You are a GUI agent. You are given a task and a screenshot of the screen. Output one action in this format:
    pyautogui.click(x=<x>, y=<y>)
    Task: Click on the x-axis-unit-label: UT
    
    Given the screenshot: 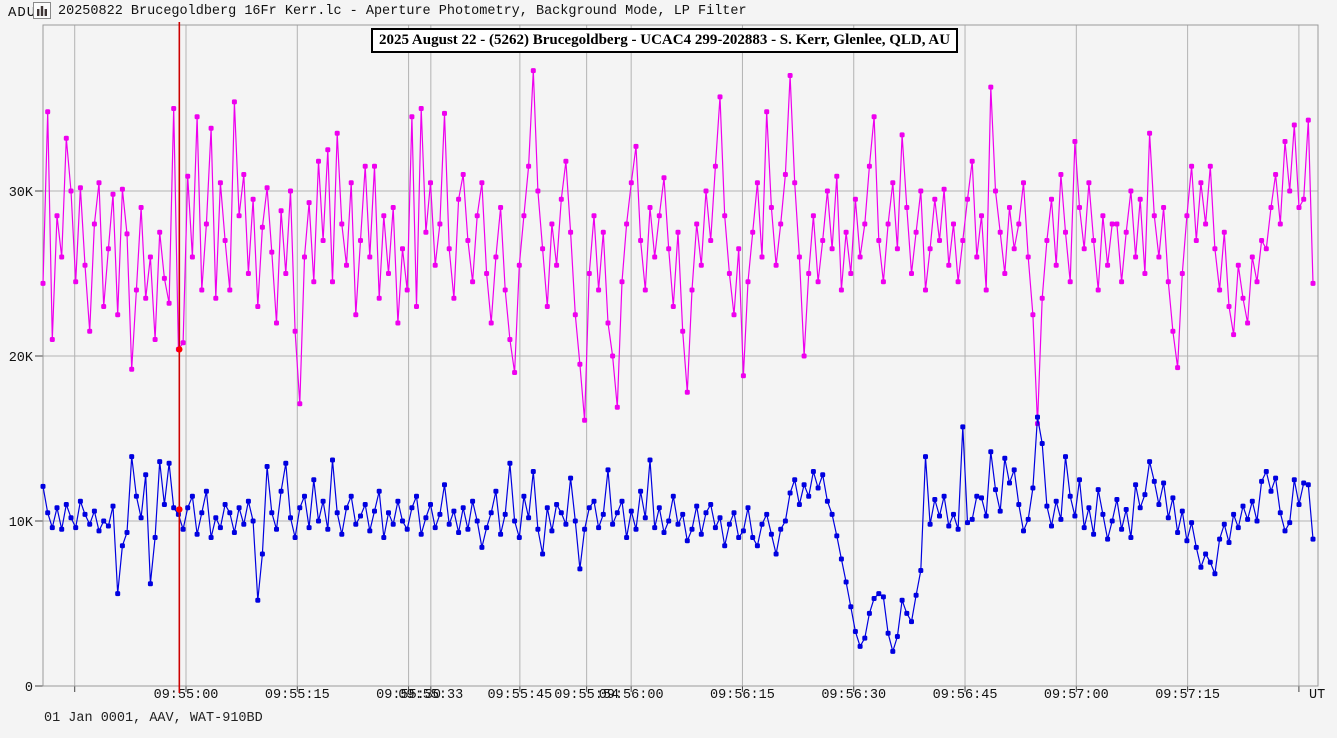 What is the action you would take?
    pyautogui.click(x=1317, y=695)
    